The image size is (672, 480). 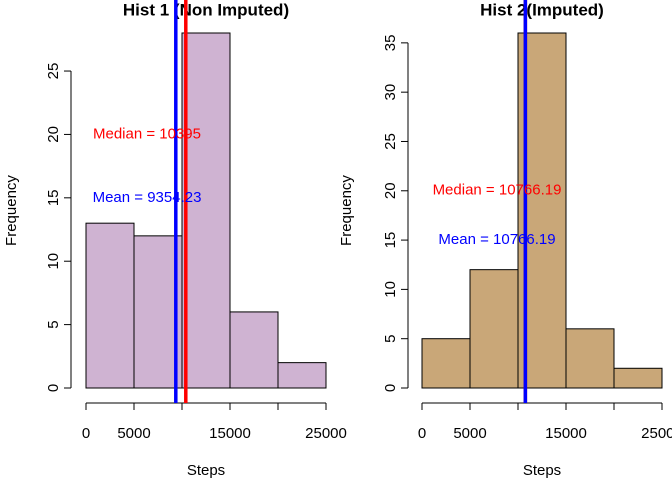 What do you see at coordinates (542, 9) in the screenshot?
I see `chart-title: Hist 2(Imputed)` at bounding box center [542, 9].